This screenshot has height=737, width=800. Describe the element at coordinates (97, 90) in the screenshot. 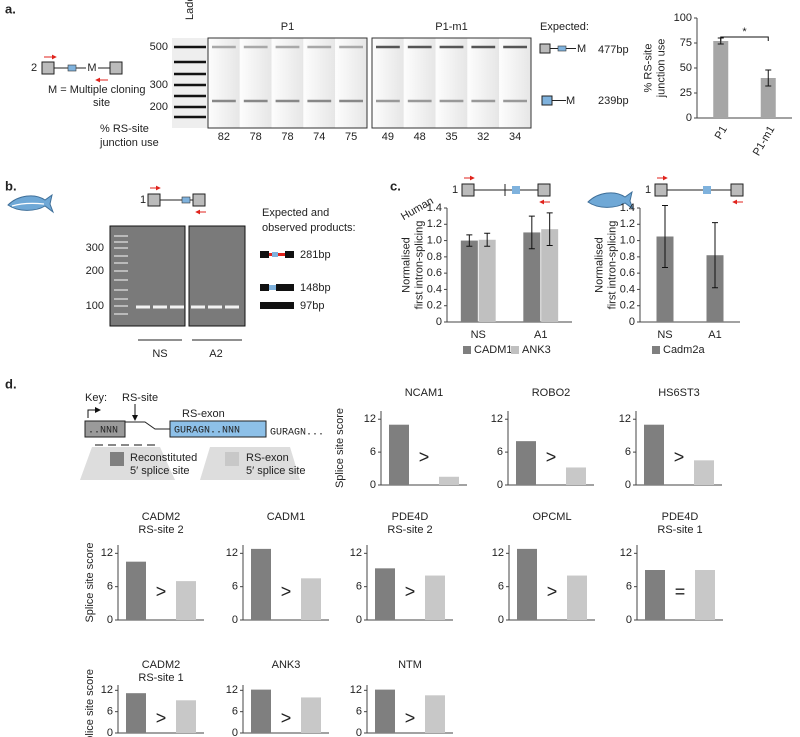

I see `mcs-note: M = Multiple cloning` at that location.